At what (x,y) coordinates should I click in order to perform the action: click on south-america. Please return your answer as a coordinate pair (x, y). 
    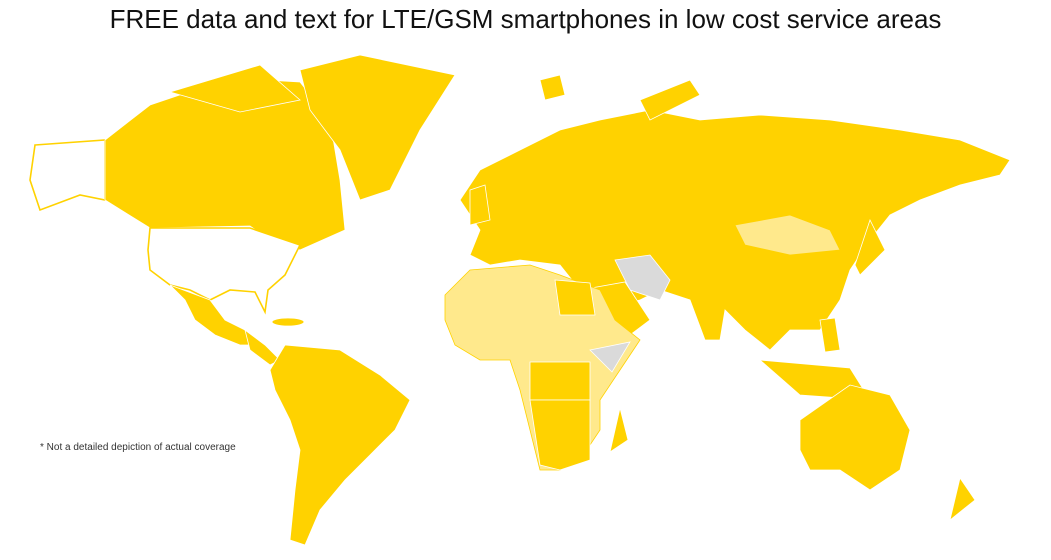
    Looking at the image, I should click on (340, 445).